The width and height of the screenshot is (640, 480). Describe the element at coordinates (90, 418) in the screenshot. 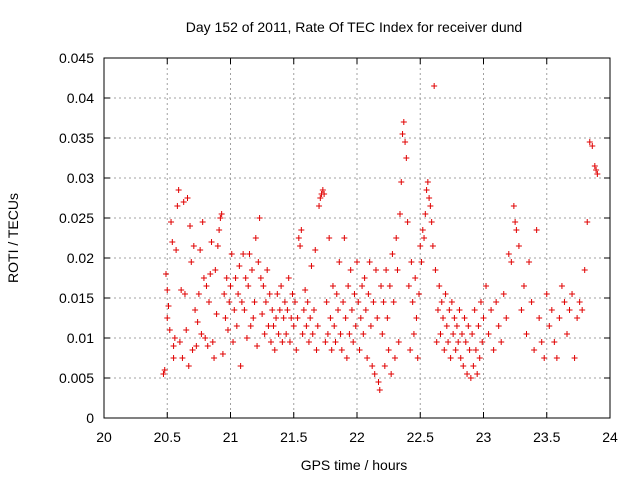

I see `y-tick-label: 0` at that location.